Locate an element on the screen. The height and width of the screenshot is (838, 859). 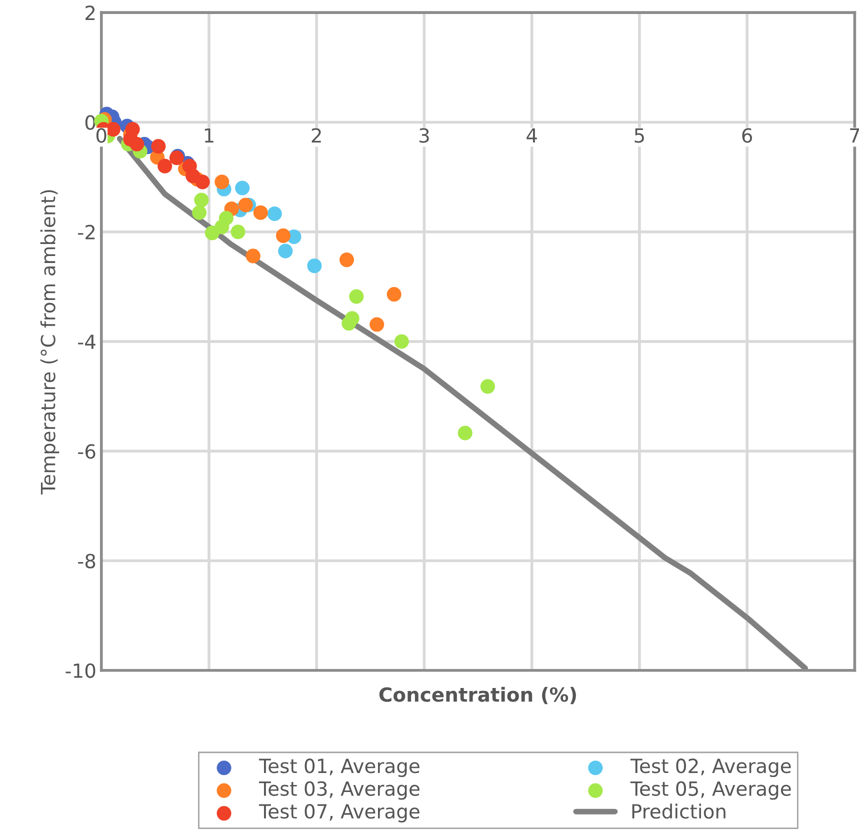
x-tick-label: 4 is located at coordinates (531, 135).